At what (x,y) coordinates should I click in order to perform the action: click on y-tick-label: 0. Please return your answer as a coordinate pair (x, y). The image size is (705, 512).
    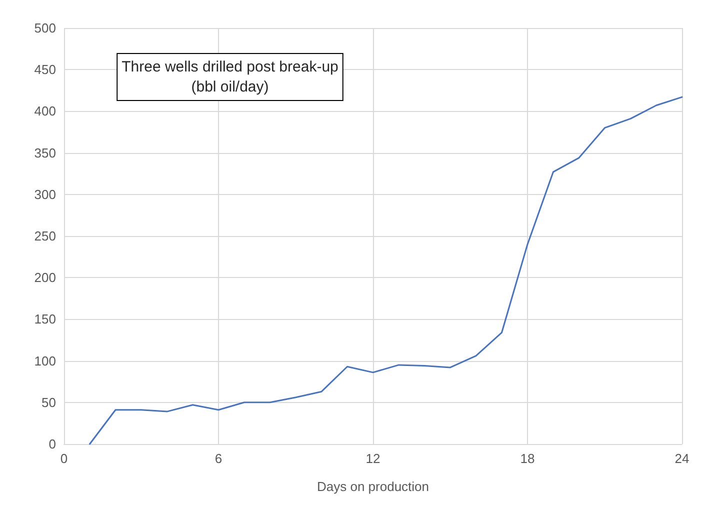
    Looking at the image, I should click on (52, 444).